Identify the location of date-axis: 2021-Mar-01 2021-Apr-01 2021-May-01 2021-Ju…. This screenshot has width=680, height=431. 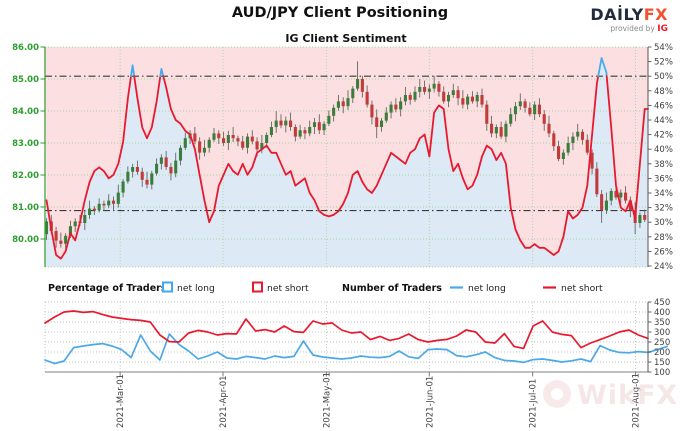
(378, 400).